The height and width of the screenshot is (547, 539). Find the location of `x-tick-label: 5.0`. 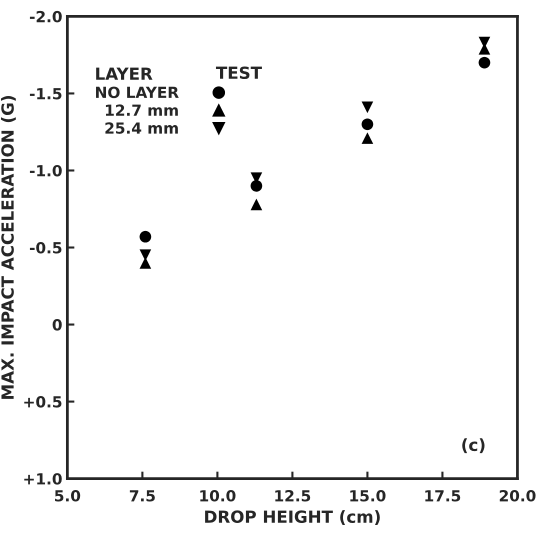

x-tick-label: 5.0 is located at coordinates (67, 496).